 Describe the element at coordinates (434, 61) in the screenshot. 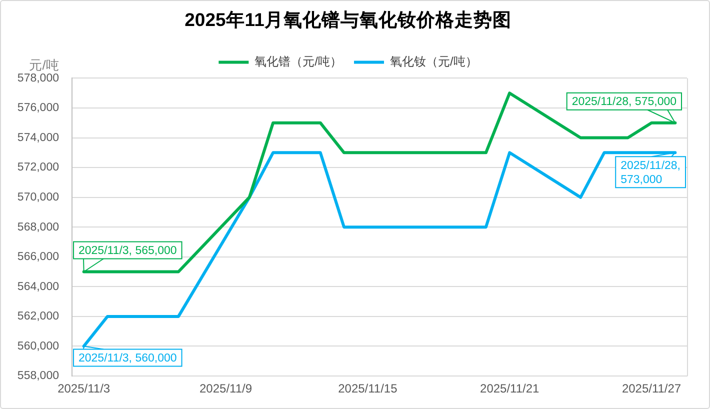

I see `legend-label: 氧化钕（元/吨）` at that location.